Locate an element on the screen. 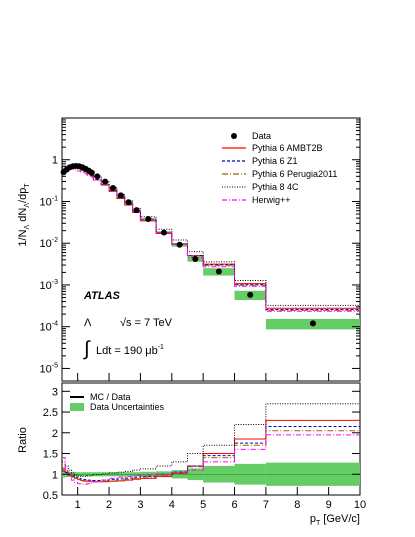  ratio-mc-lines is located at coordinates (211, 444).